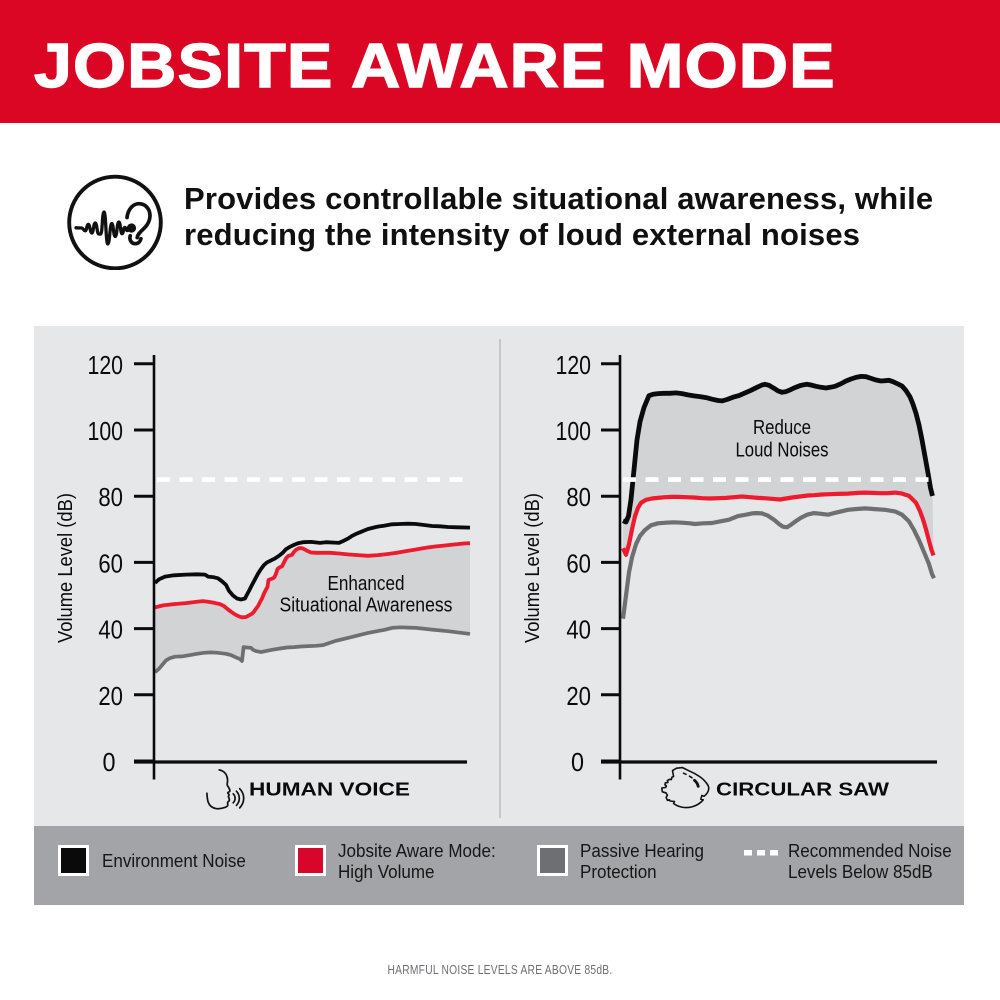  Describe the element at coordinates (366, 605) in the screenshot. I see `svg-text: Situational Awareness` at that location.